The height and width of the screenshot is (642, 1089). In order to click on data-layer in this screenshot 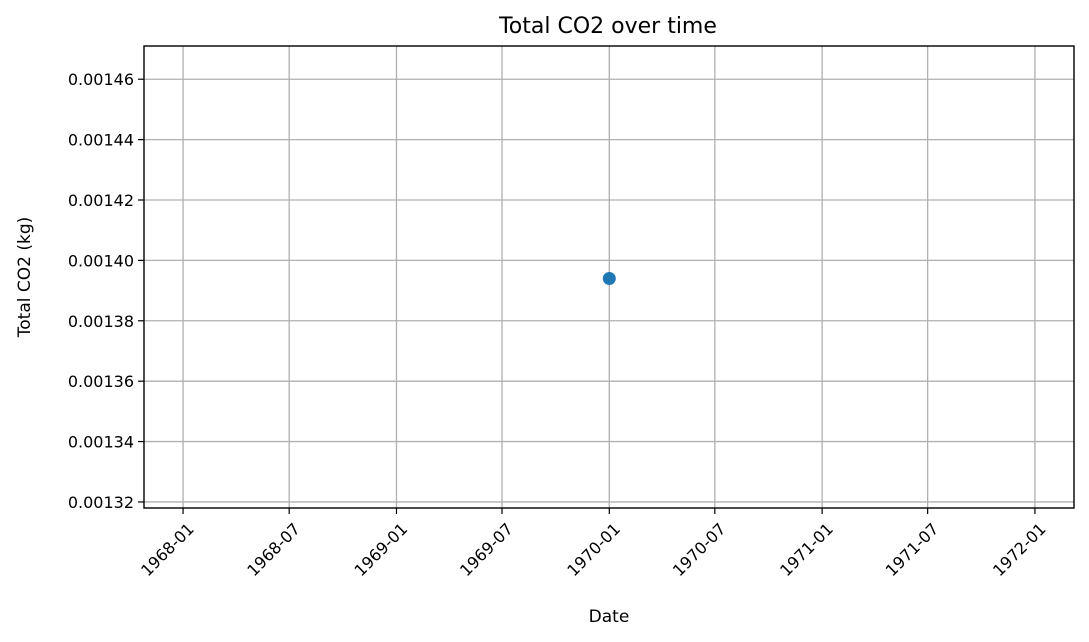, I will do `click(609, 279)`.